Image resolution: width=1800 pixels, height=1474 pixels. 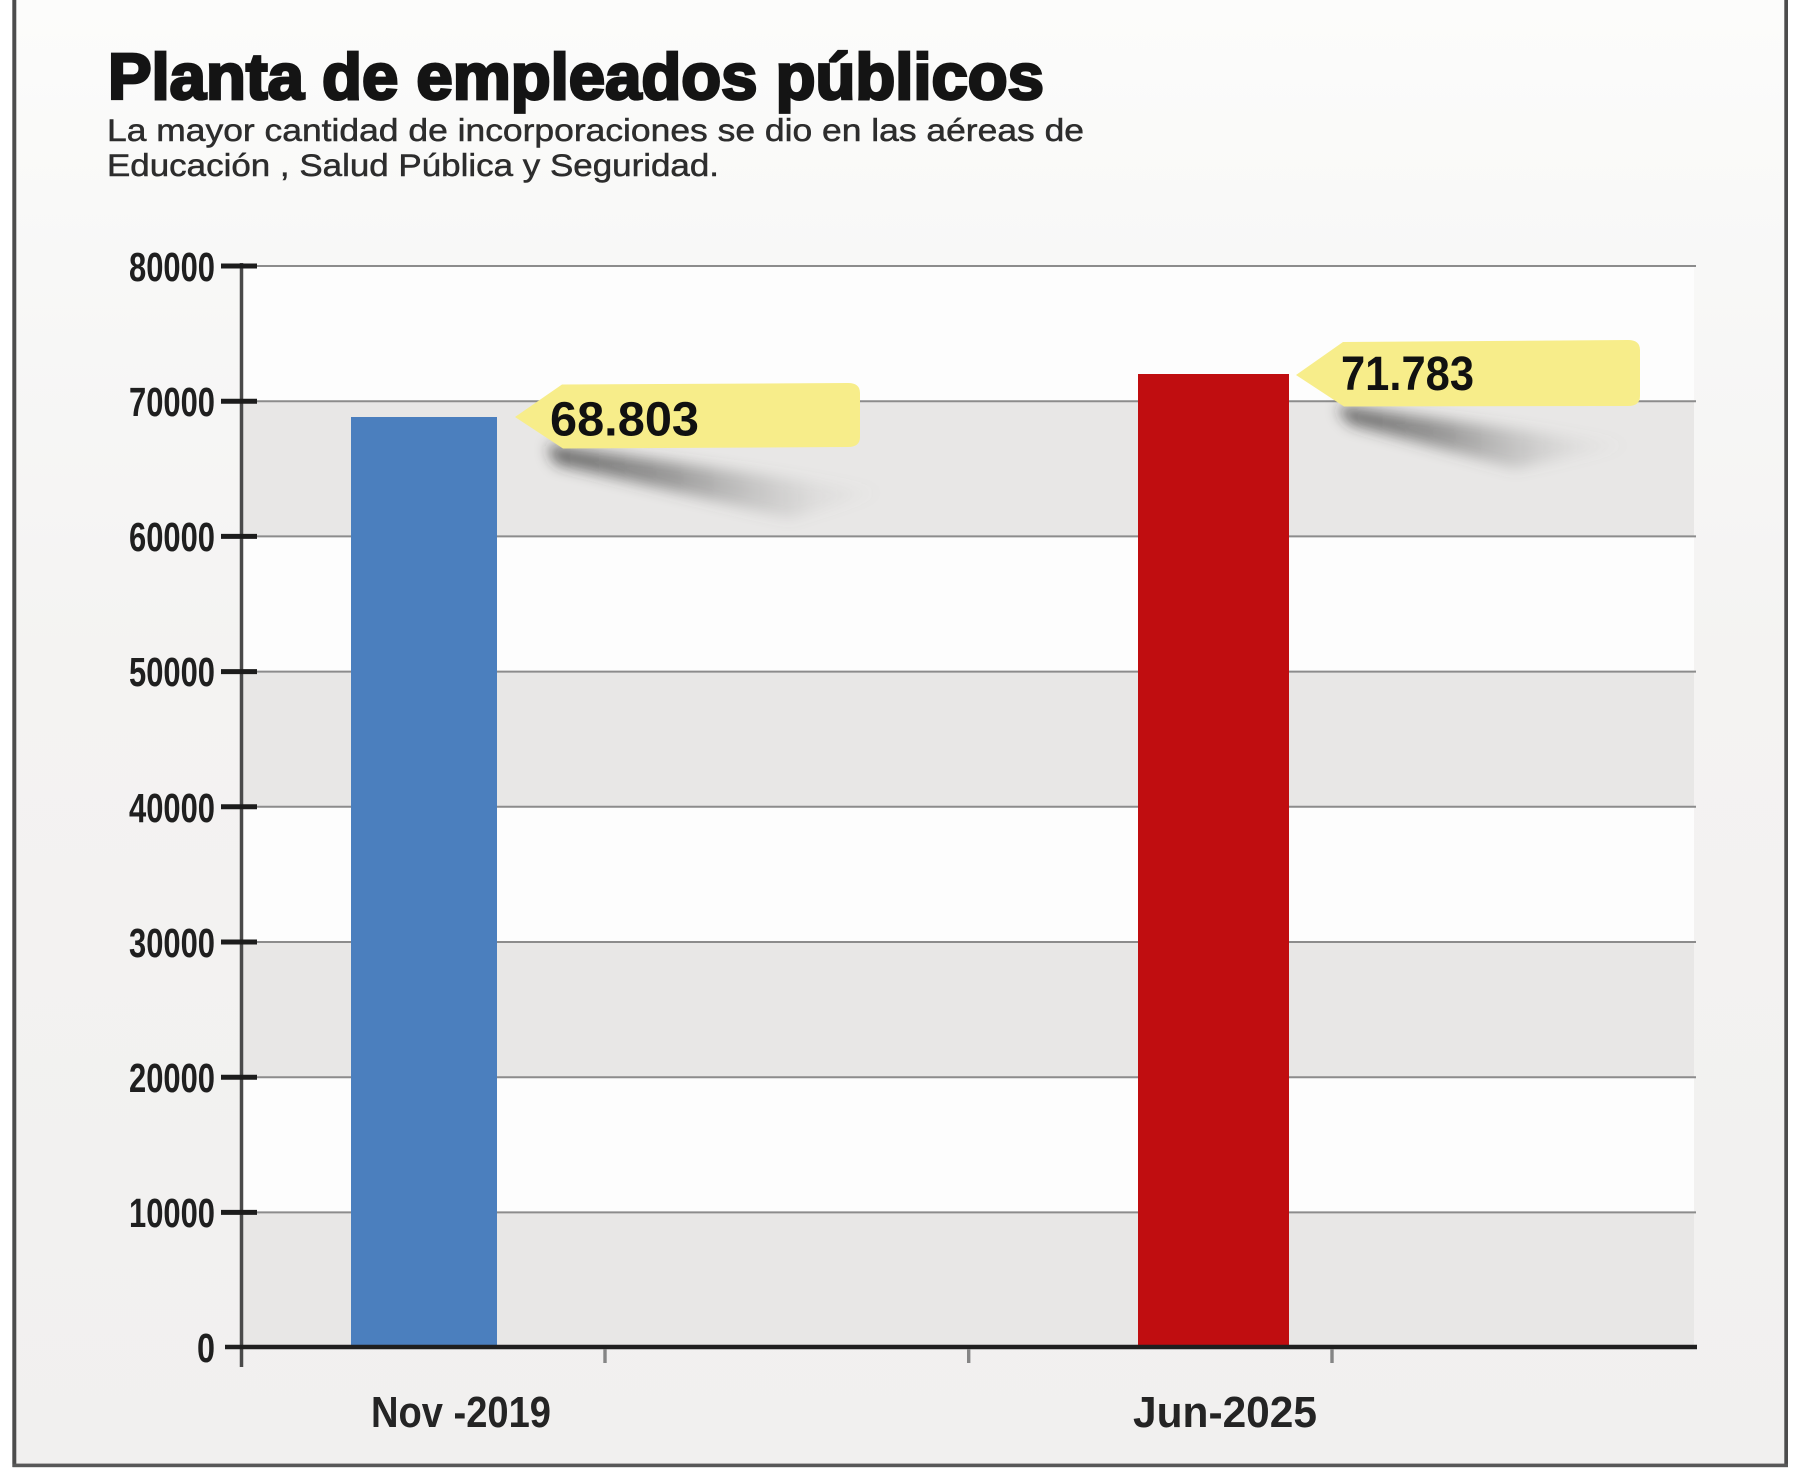 I want to click on svg-text: 80000, so click(x=172, y=267).